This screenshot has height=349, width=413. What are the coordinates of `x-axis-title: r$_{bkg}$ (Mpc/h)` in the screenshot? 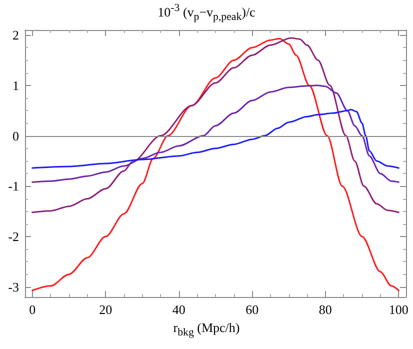 It's located at (206, 329).